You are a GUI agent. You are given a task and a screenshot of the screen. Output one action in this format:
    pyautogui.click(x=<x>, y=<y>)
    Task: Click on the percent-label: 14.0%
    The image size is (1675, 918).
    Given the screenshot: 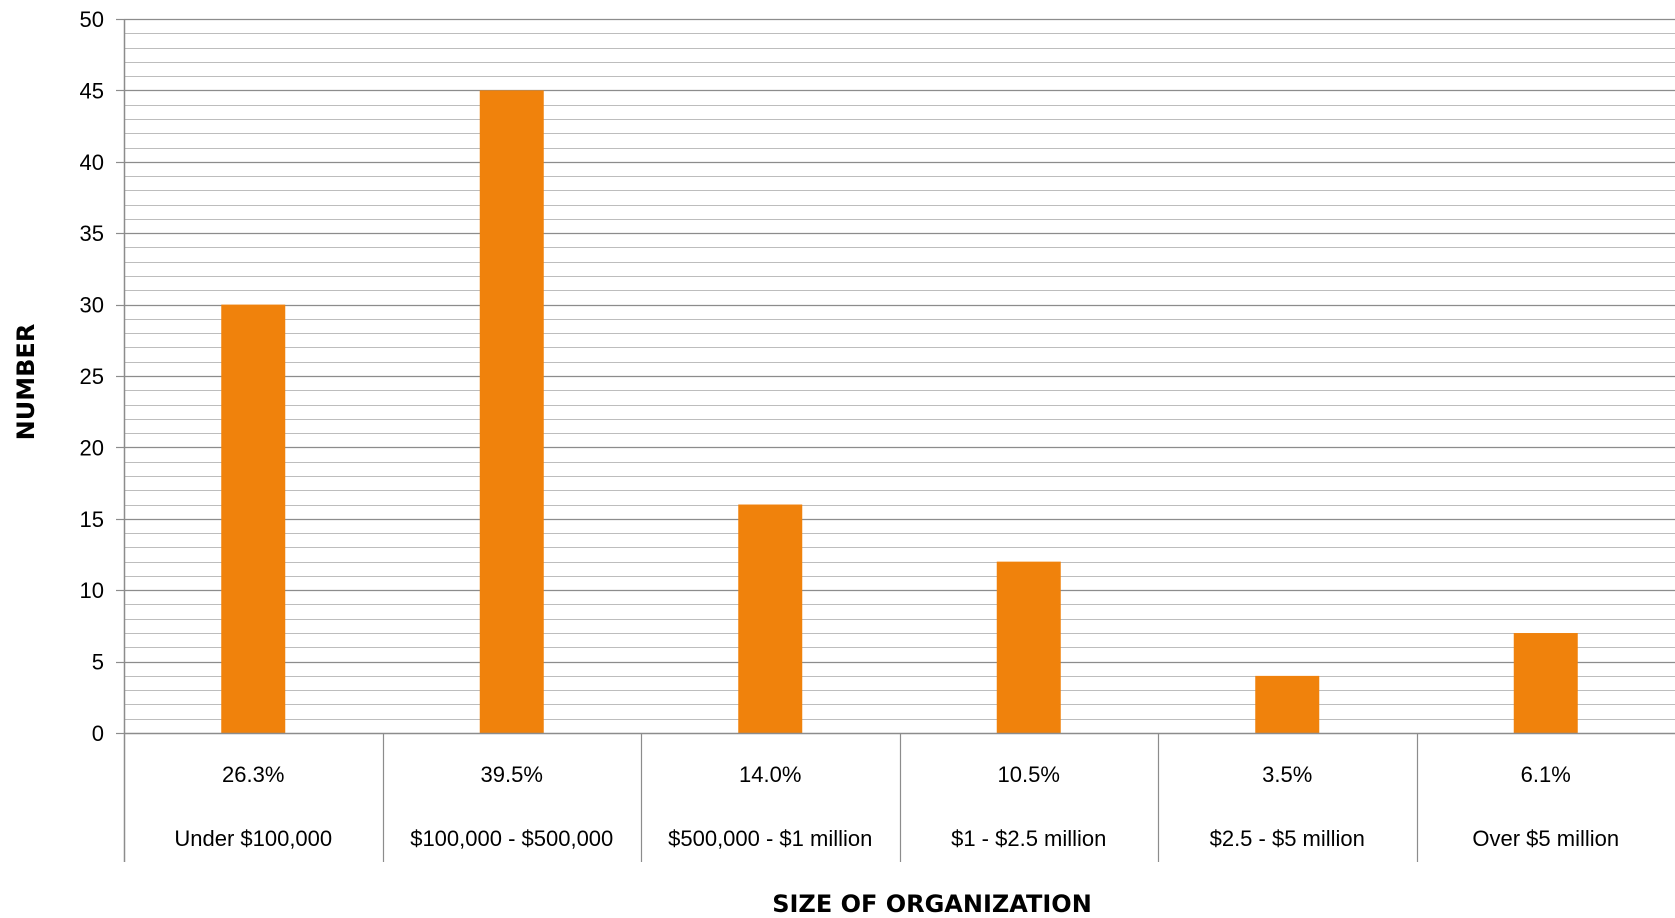 What is the action you would take?
    pyautogui.click(x=770, y=774)
    